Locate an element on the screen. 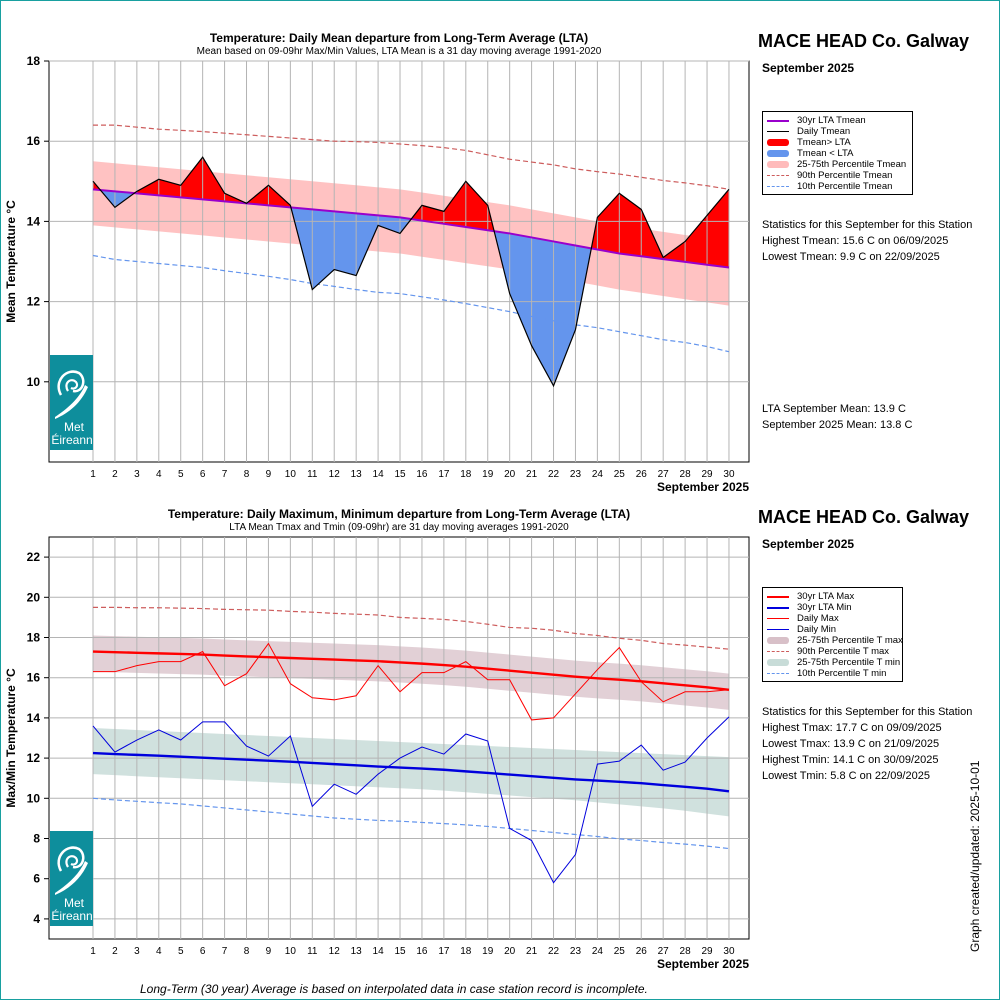 The width and height of the screenshot is (1000, 1000). legend-label: 30yr LTA Min is located at coordinates (824, 607).